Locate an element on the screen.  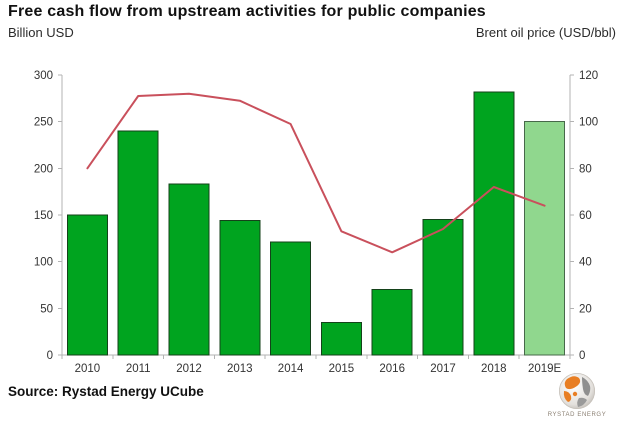
left-axis-tick-label: 200 is located at coordinates (43, 169).